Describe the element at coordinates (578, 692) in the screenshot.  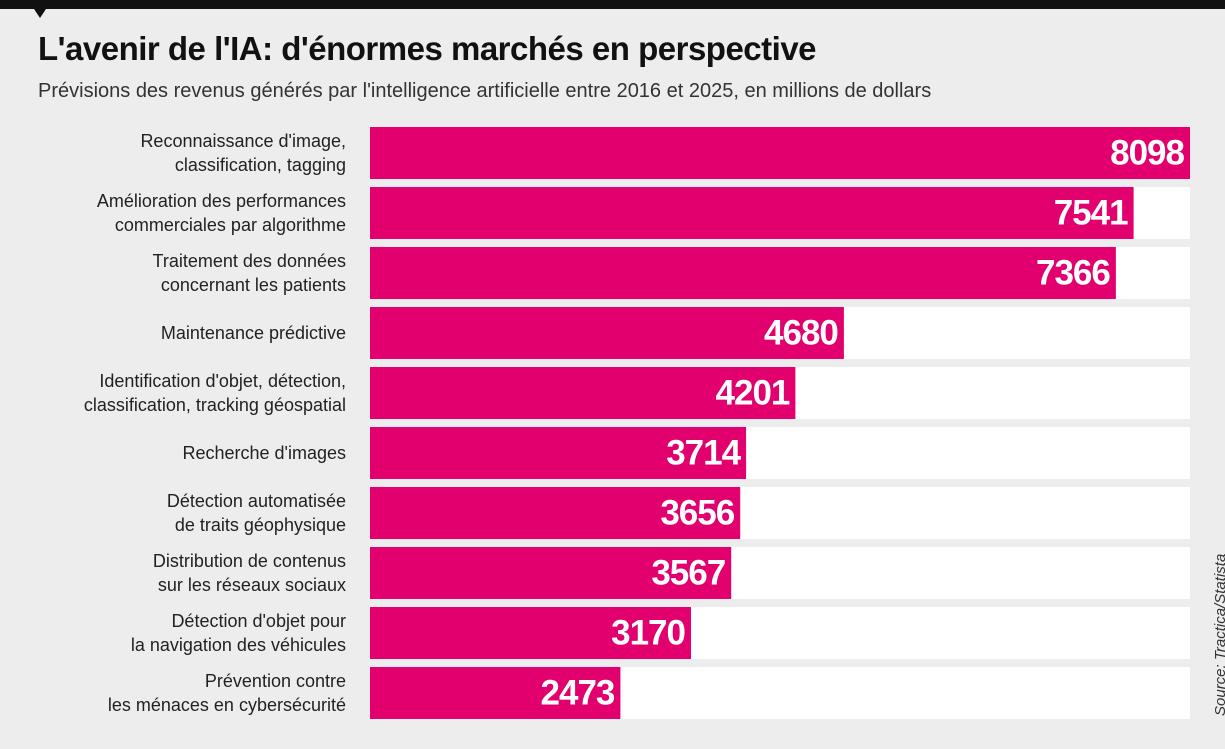
I see `value-label: 2473` at that location.